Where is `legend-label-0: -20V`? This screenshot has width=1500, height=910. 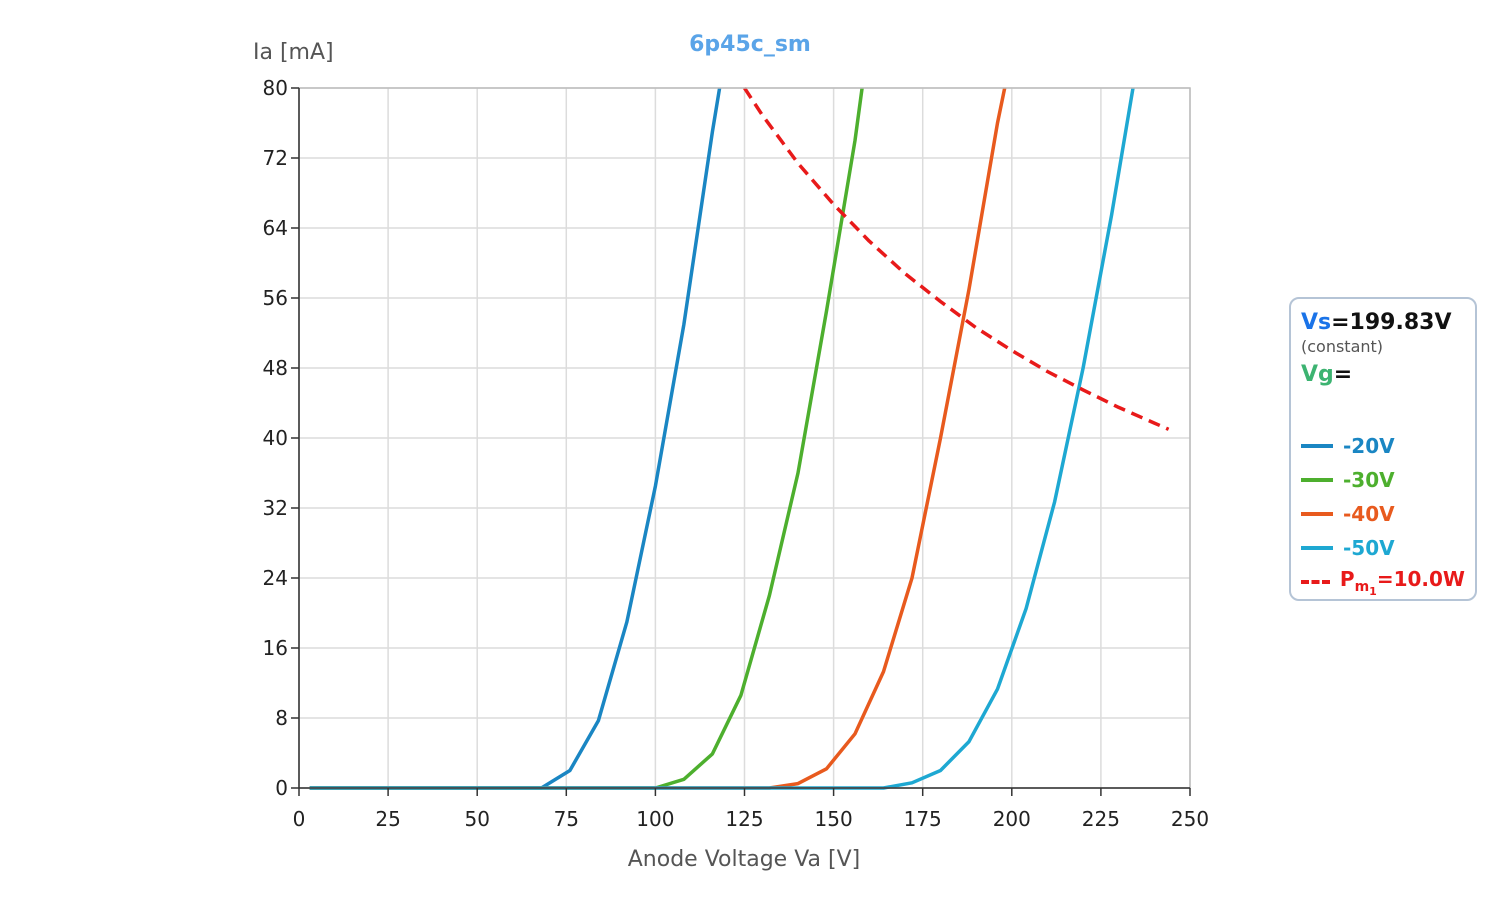
legend-label-0: -20V is located at coordinates (1369, 446).